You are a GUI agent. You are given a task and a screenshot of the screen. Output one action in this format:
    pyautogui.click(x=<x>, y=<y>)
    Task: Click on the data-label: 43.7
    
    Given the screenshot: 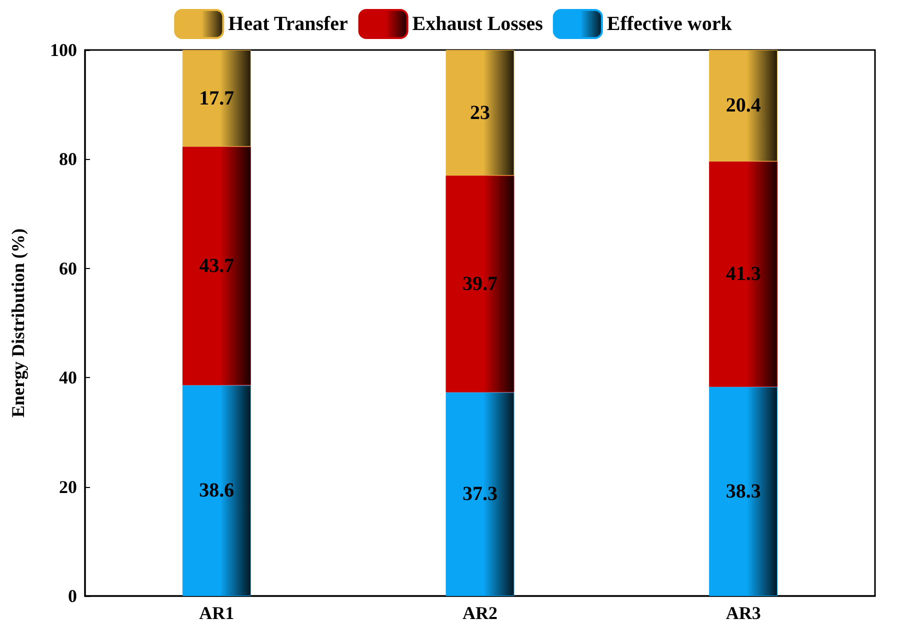 What is the action you would take?
    pyautogui.click(x=216, y=265)
    